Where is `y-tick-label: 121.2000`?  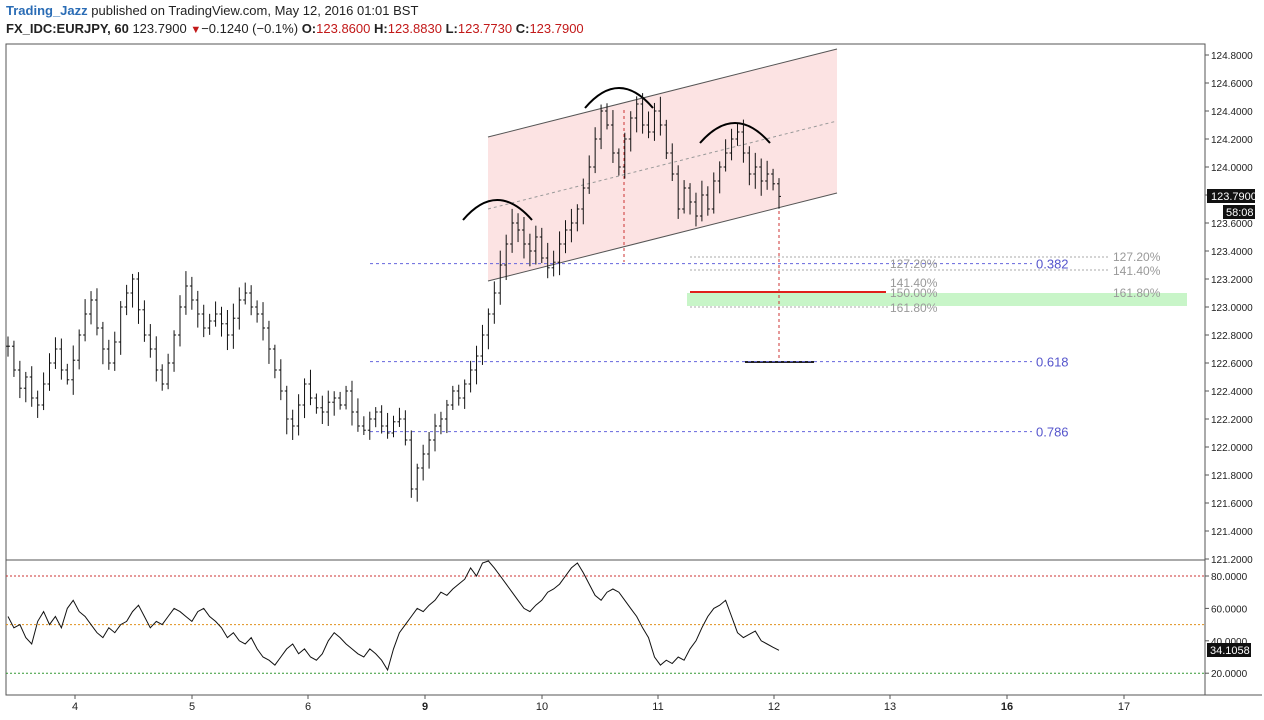
y-tick-label: 121.2000 is located at coordinates (1232, 560).